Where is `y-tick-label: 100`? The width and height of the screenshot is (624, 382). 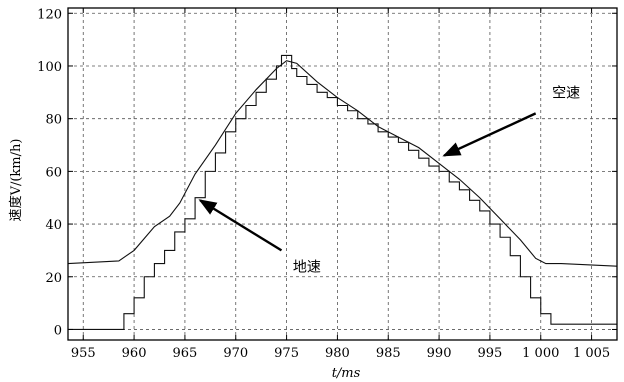
y-tick-label: 100 is located at coordinates (49, 67).